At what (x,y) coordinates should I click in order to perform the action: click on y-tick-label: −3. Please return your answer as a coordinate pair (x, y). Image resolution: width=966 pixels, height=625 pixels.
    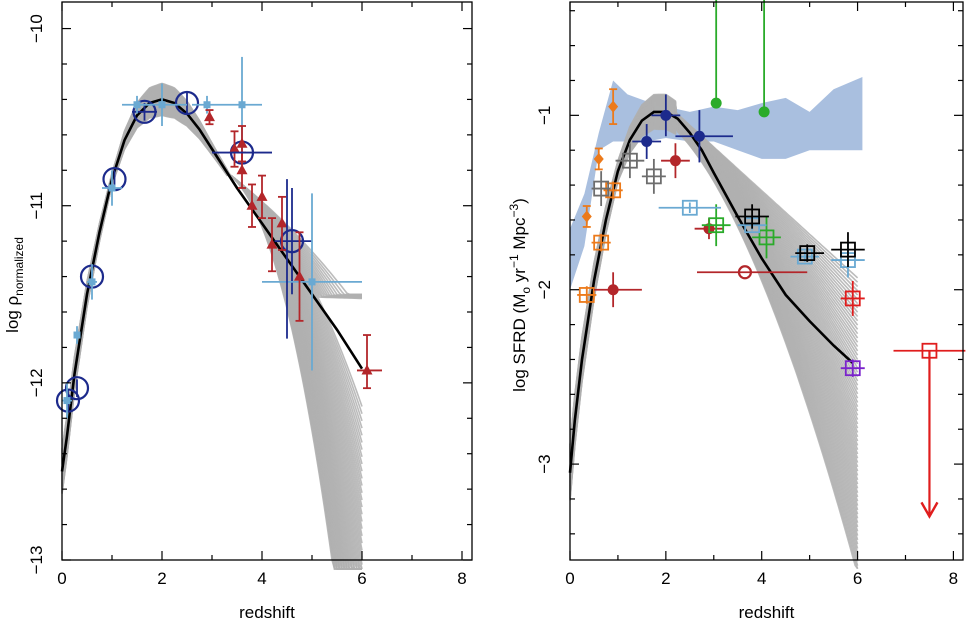
    Looking at the image, I should click on (544, 463).